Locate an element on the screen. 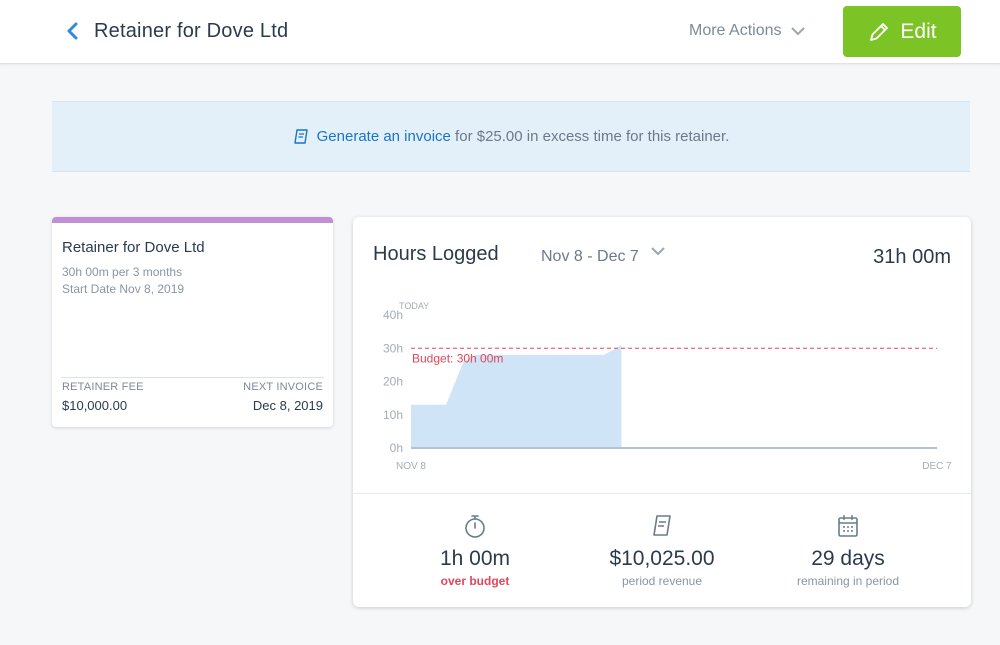 Image resolution: width=1000 pixels, height=645 pixels. stat-period-revenue: $10,025.00 period revenue is located at coordinates (662, 550).